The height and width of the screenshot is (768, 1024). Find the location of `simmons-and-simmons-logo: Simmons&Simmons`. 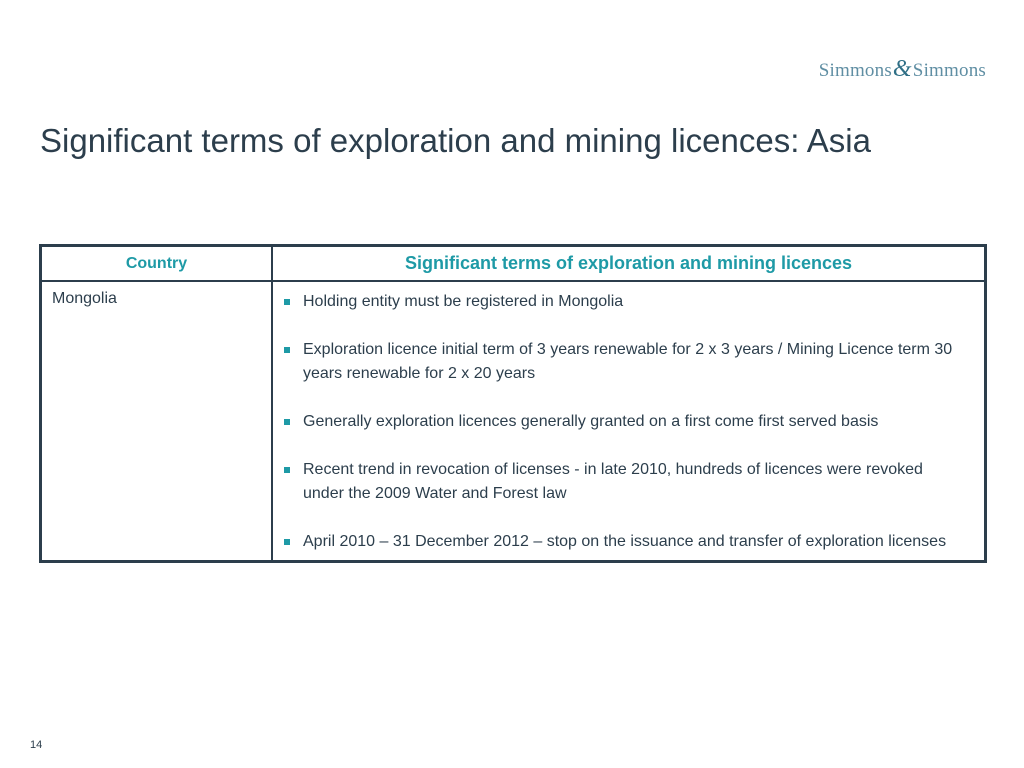

simmons-and-simmons-logo: Simmons&Simmons is located at coordinates (902, 69).